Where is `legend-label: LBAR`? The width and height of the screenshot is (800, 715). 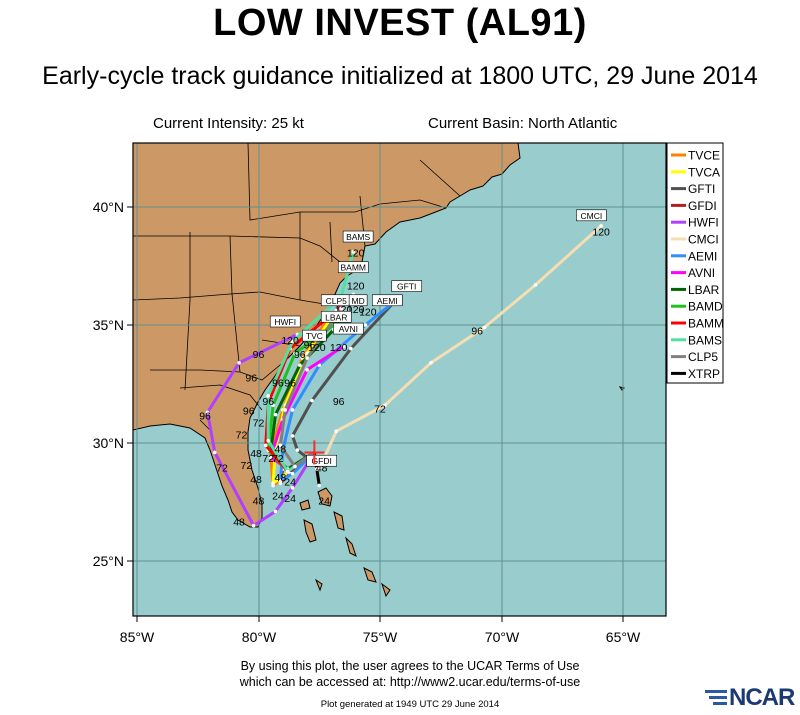
legend-label: LBAR is located at coordinates (704, 290).